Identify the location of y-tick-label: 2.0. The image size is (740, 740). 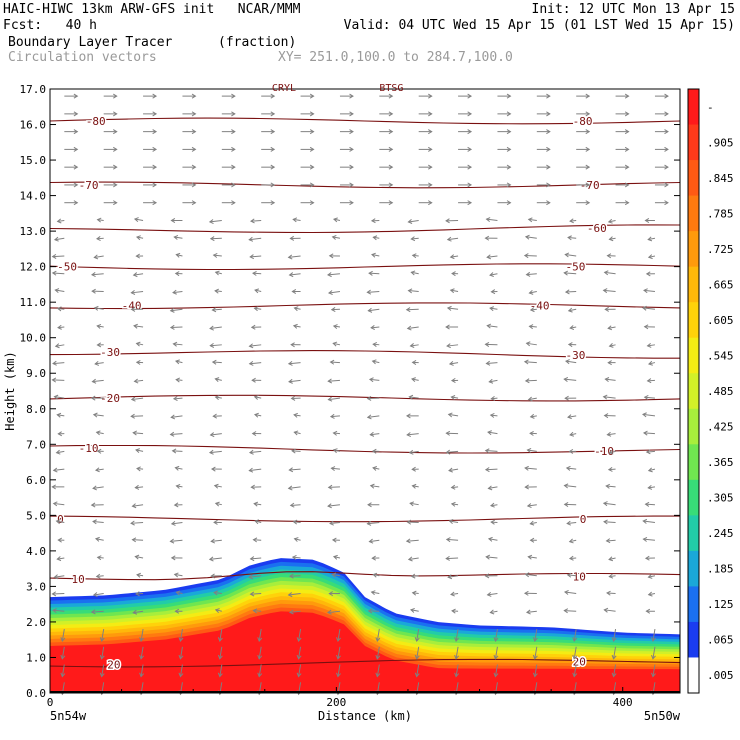
(36, 622).